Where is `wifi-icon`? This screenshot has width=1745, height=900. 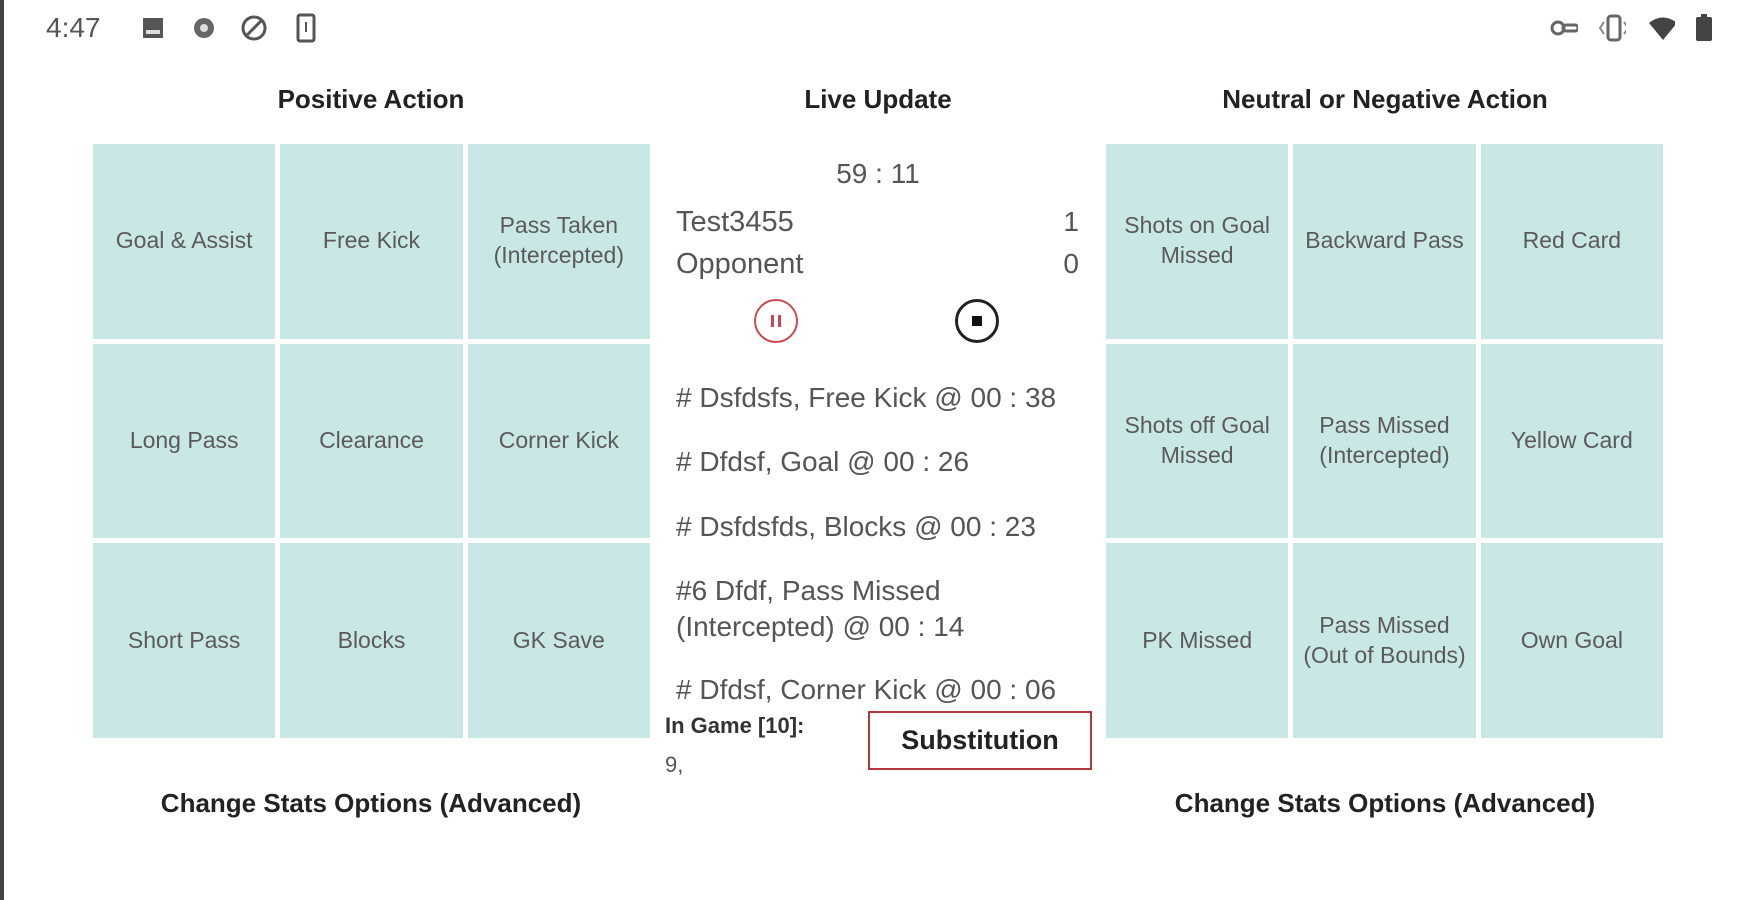 wifi-icon is located at coordinates (1661, 28).